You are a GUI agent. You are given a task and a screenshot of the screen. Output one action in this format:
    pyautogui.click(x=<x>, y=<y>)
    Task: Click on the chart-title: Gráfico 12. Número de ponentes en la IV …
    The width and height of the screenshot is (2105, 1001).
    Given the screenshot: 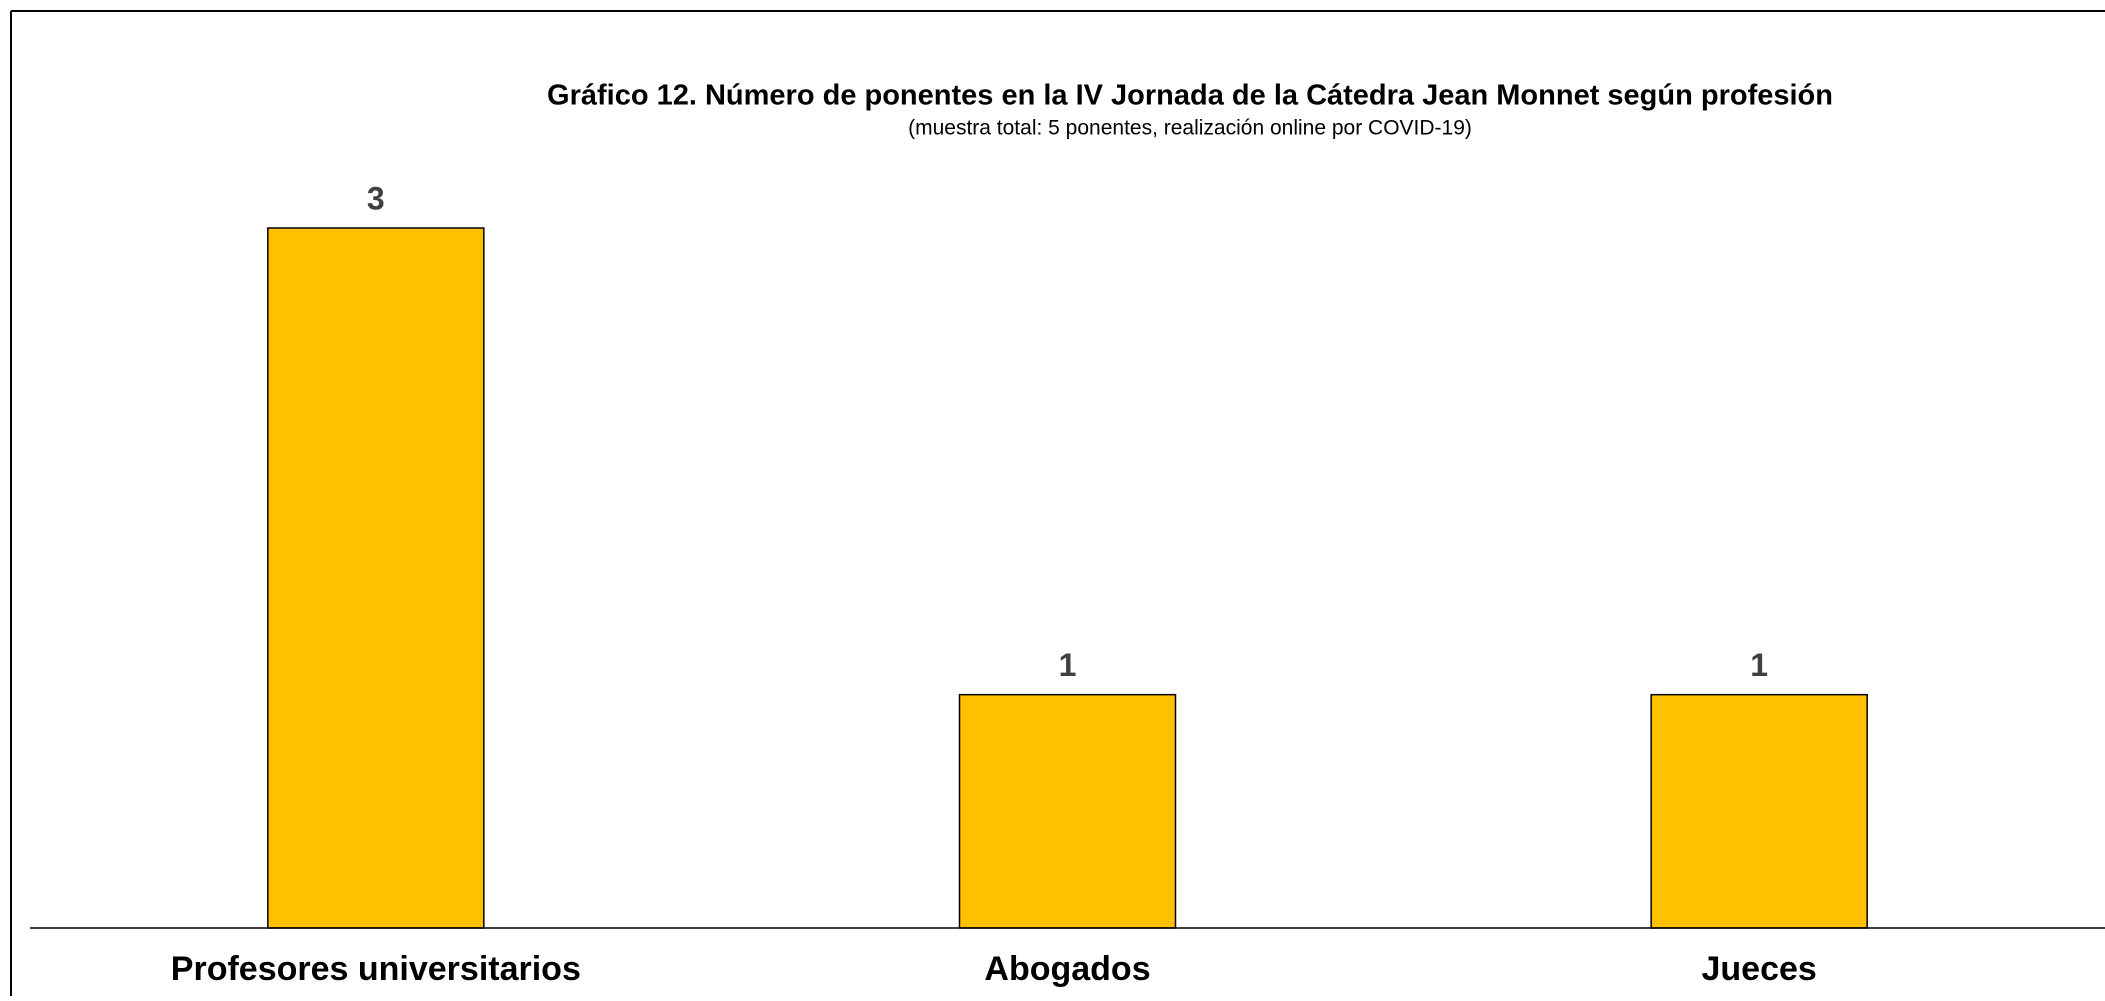 What is the action you would take?
    pyautogui.click(x=1190, y=96)
    